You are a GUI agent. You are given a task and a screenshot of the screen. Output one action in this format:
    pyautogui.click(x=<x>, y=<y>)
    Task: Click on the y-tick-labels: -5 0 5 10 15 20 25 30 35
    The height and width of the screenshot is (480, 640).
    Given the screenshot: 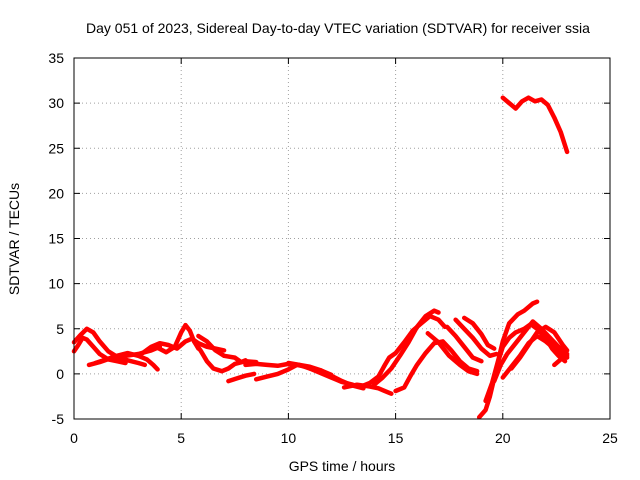 What is the action you would take?
    pyautogui.click(x=56, y=238)
    